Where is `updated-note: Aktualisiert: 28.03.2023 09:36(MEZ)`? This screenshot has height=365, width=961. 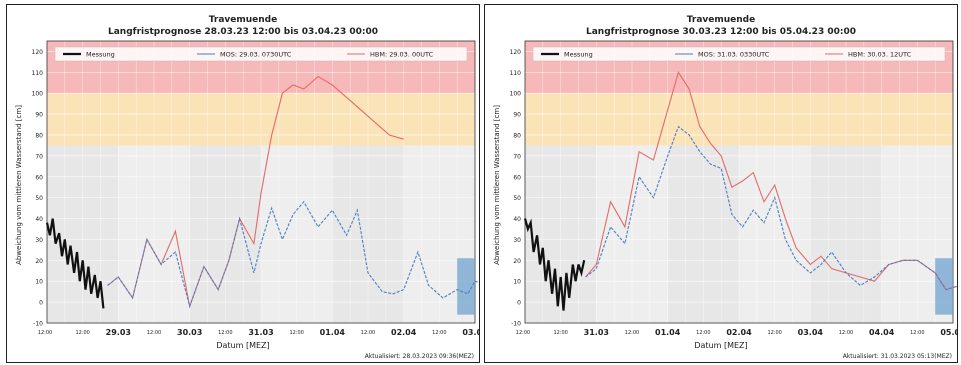
updated-note: Aktualisiert: 28.03.2023 09:36(MEZ) is located at coordinates (419, 356).